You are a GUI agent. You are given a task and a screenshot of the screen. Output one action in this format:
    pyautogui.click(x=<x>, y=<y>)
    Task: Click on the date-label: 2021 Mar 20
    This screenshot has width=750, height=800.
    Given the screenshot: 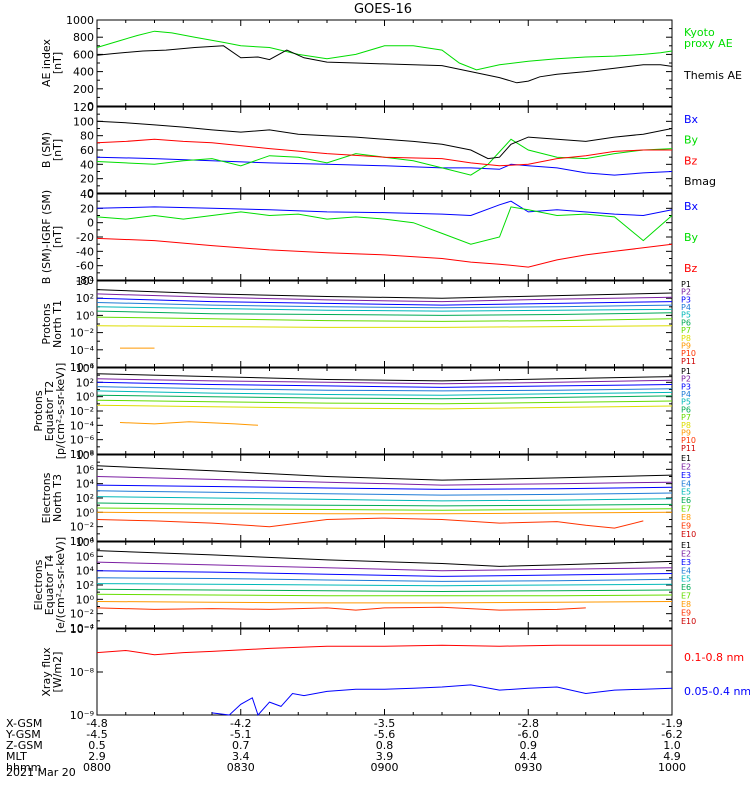 What is the action you would take?
    pyautogui.click(x=41, y=772)
    